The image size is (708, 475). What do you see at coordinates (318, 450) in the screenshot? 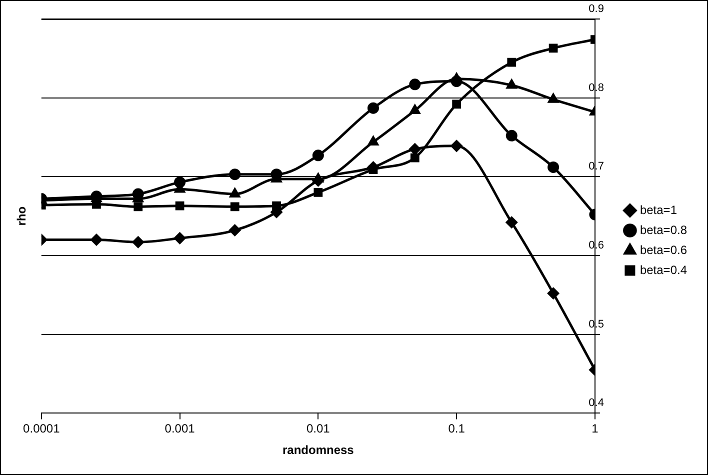
I see `x-axis-title: randomness` at bounding box center [318, 450].